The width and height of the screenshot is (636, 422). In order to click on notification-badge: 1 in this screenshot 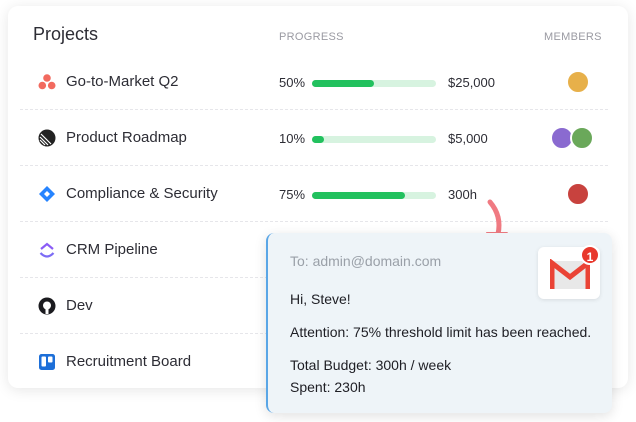, I will do `click(590, 255)`.